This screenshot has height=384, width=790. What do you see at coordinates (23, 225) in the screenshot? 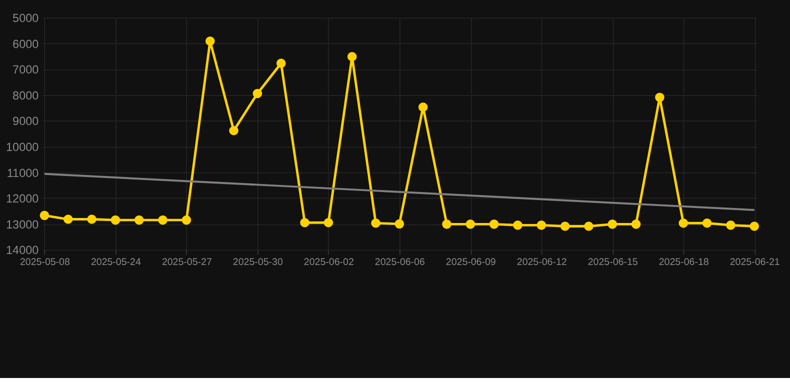
I see `y-tick-label: 13000` at bounding box center [23, 225].